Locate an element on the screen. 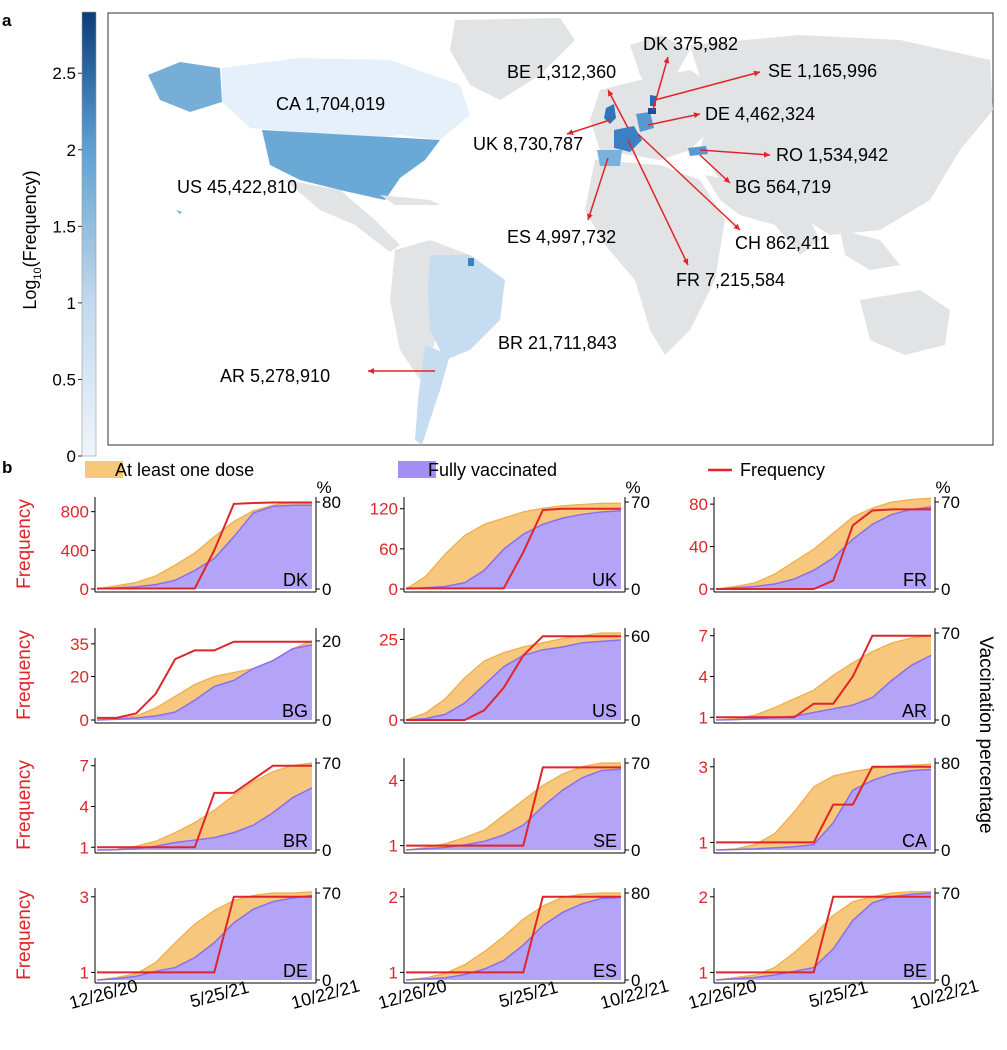  right-axis-label: Vaccination percentage is located at coordinates (985, 734).